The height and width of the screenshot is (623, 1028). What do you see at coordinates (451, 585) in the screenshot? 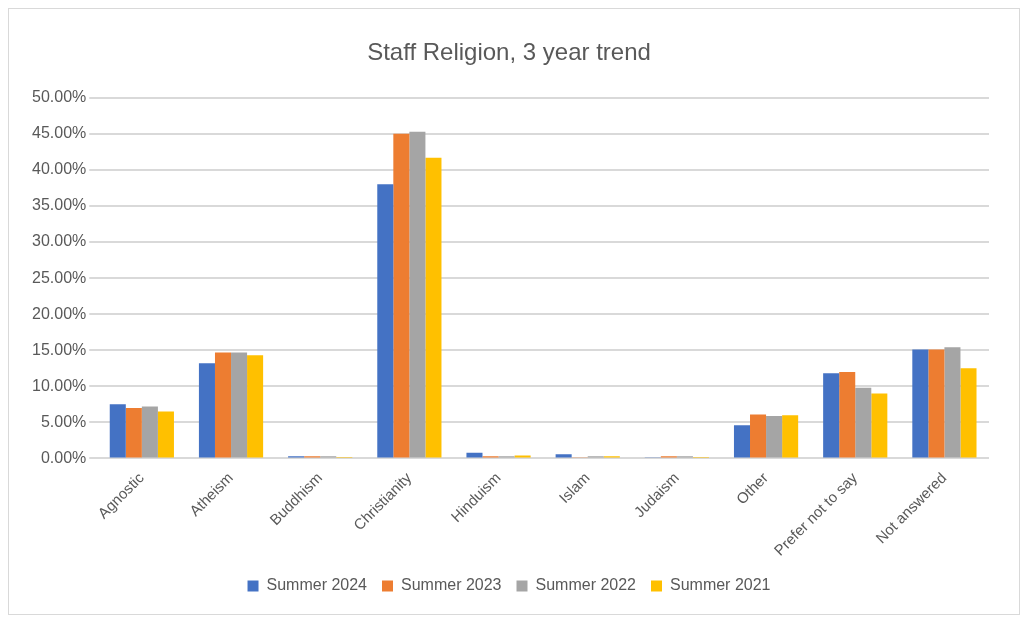
I see `legend-label: Summer 2023` at bounding box center [451, 585].